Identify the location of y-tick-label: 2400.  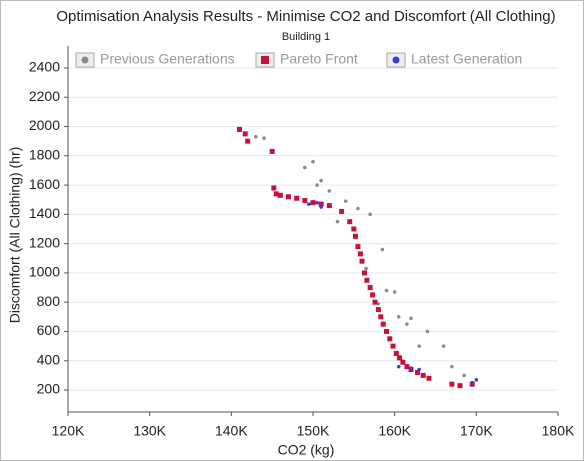
(44, 67).